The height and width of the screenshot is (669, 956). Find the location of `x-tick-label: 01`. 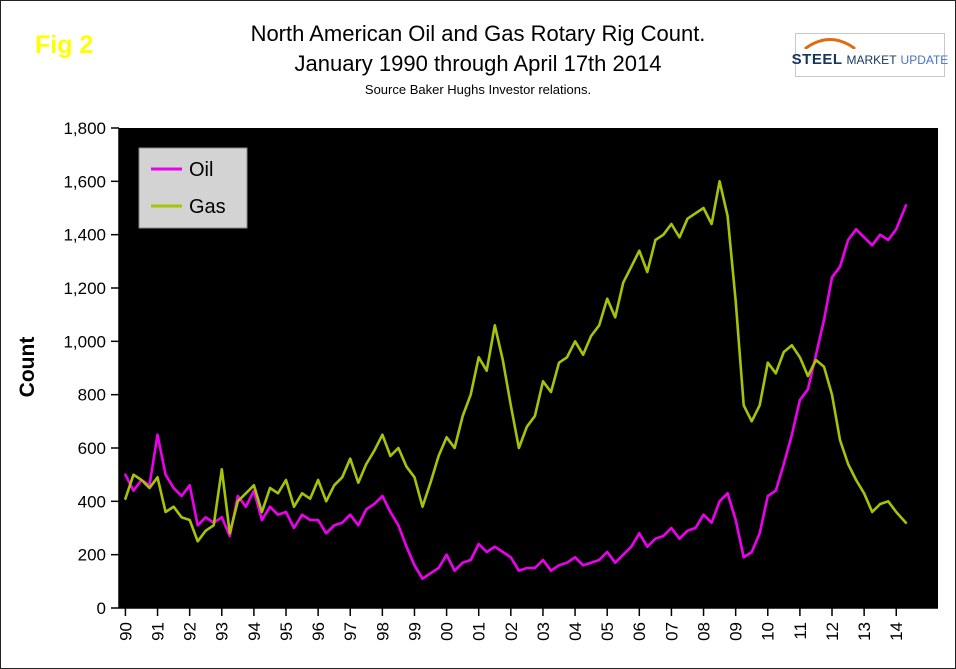

x-tick-label: 01 is located at coordinates (479, 631).